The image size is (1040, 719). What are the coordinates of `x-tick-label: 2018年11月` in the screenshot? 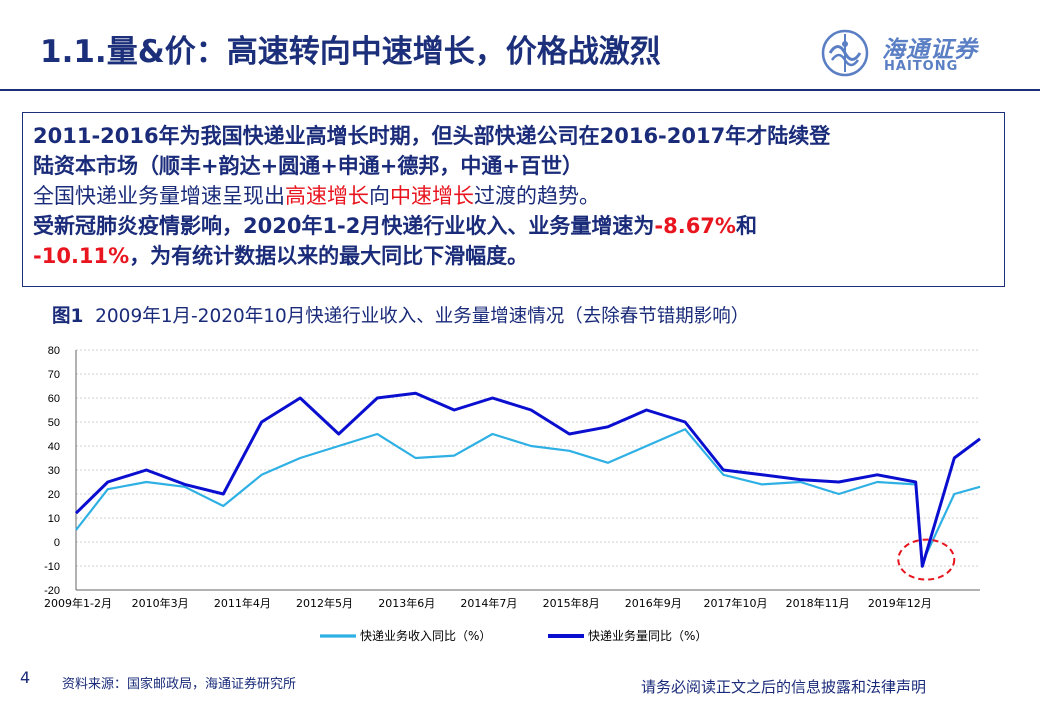 It's located at (818, 603).